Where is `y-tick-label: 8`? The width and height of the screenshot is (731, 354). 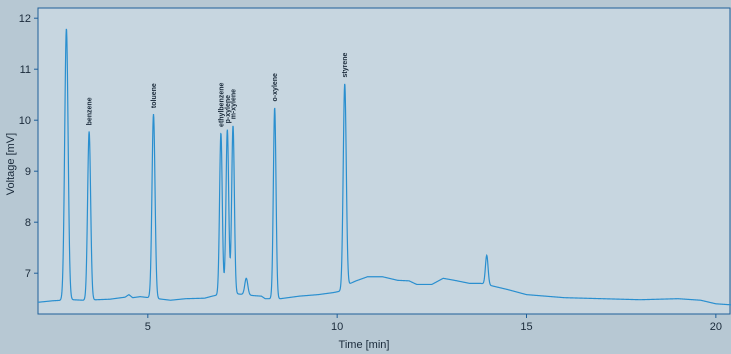 y-tick-label: 8 is located at coordinates (28, 223).